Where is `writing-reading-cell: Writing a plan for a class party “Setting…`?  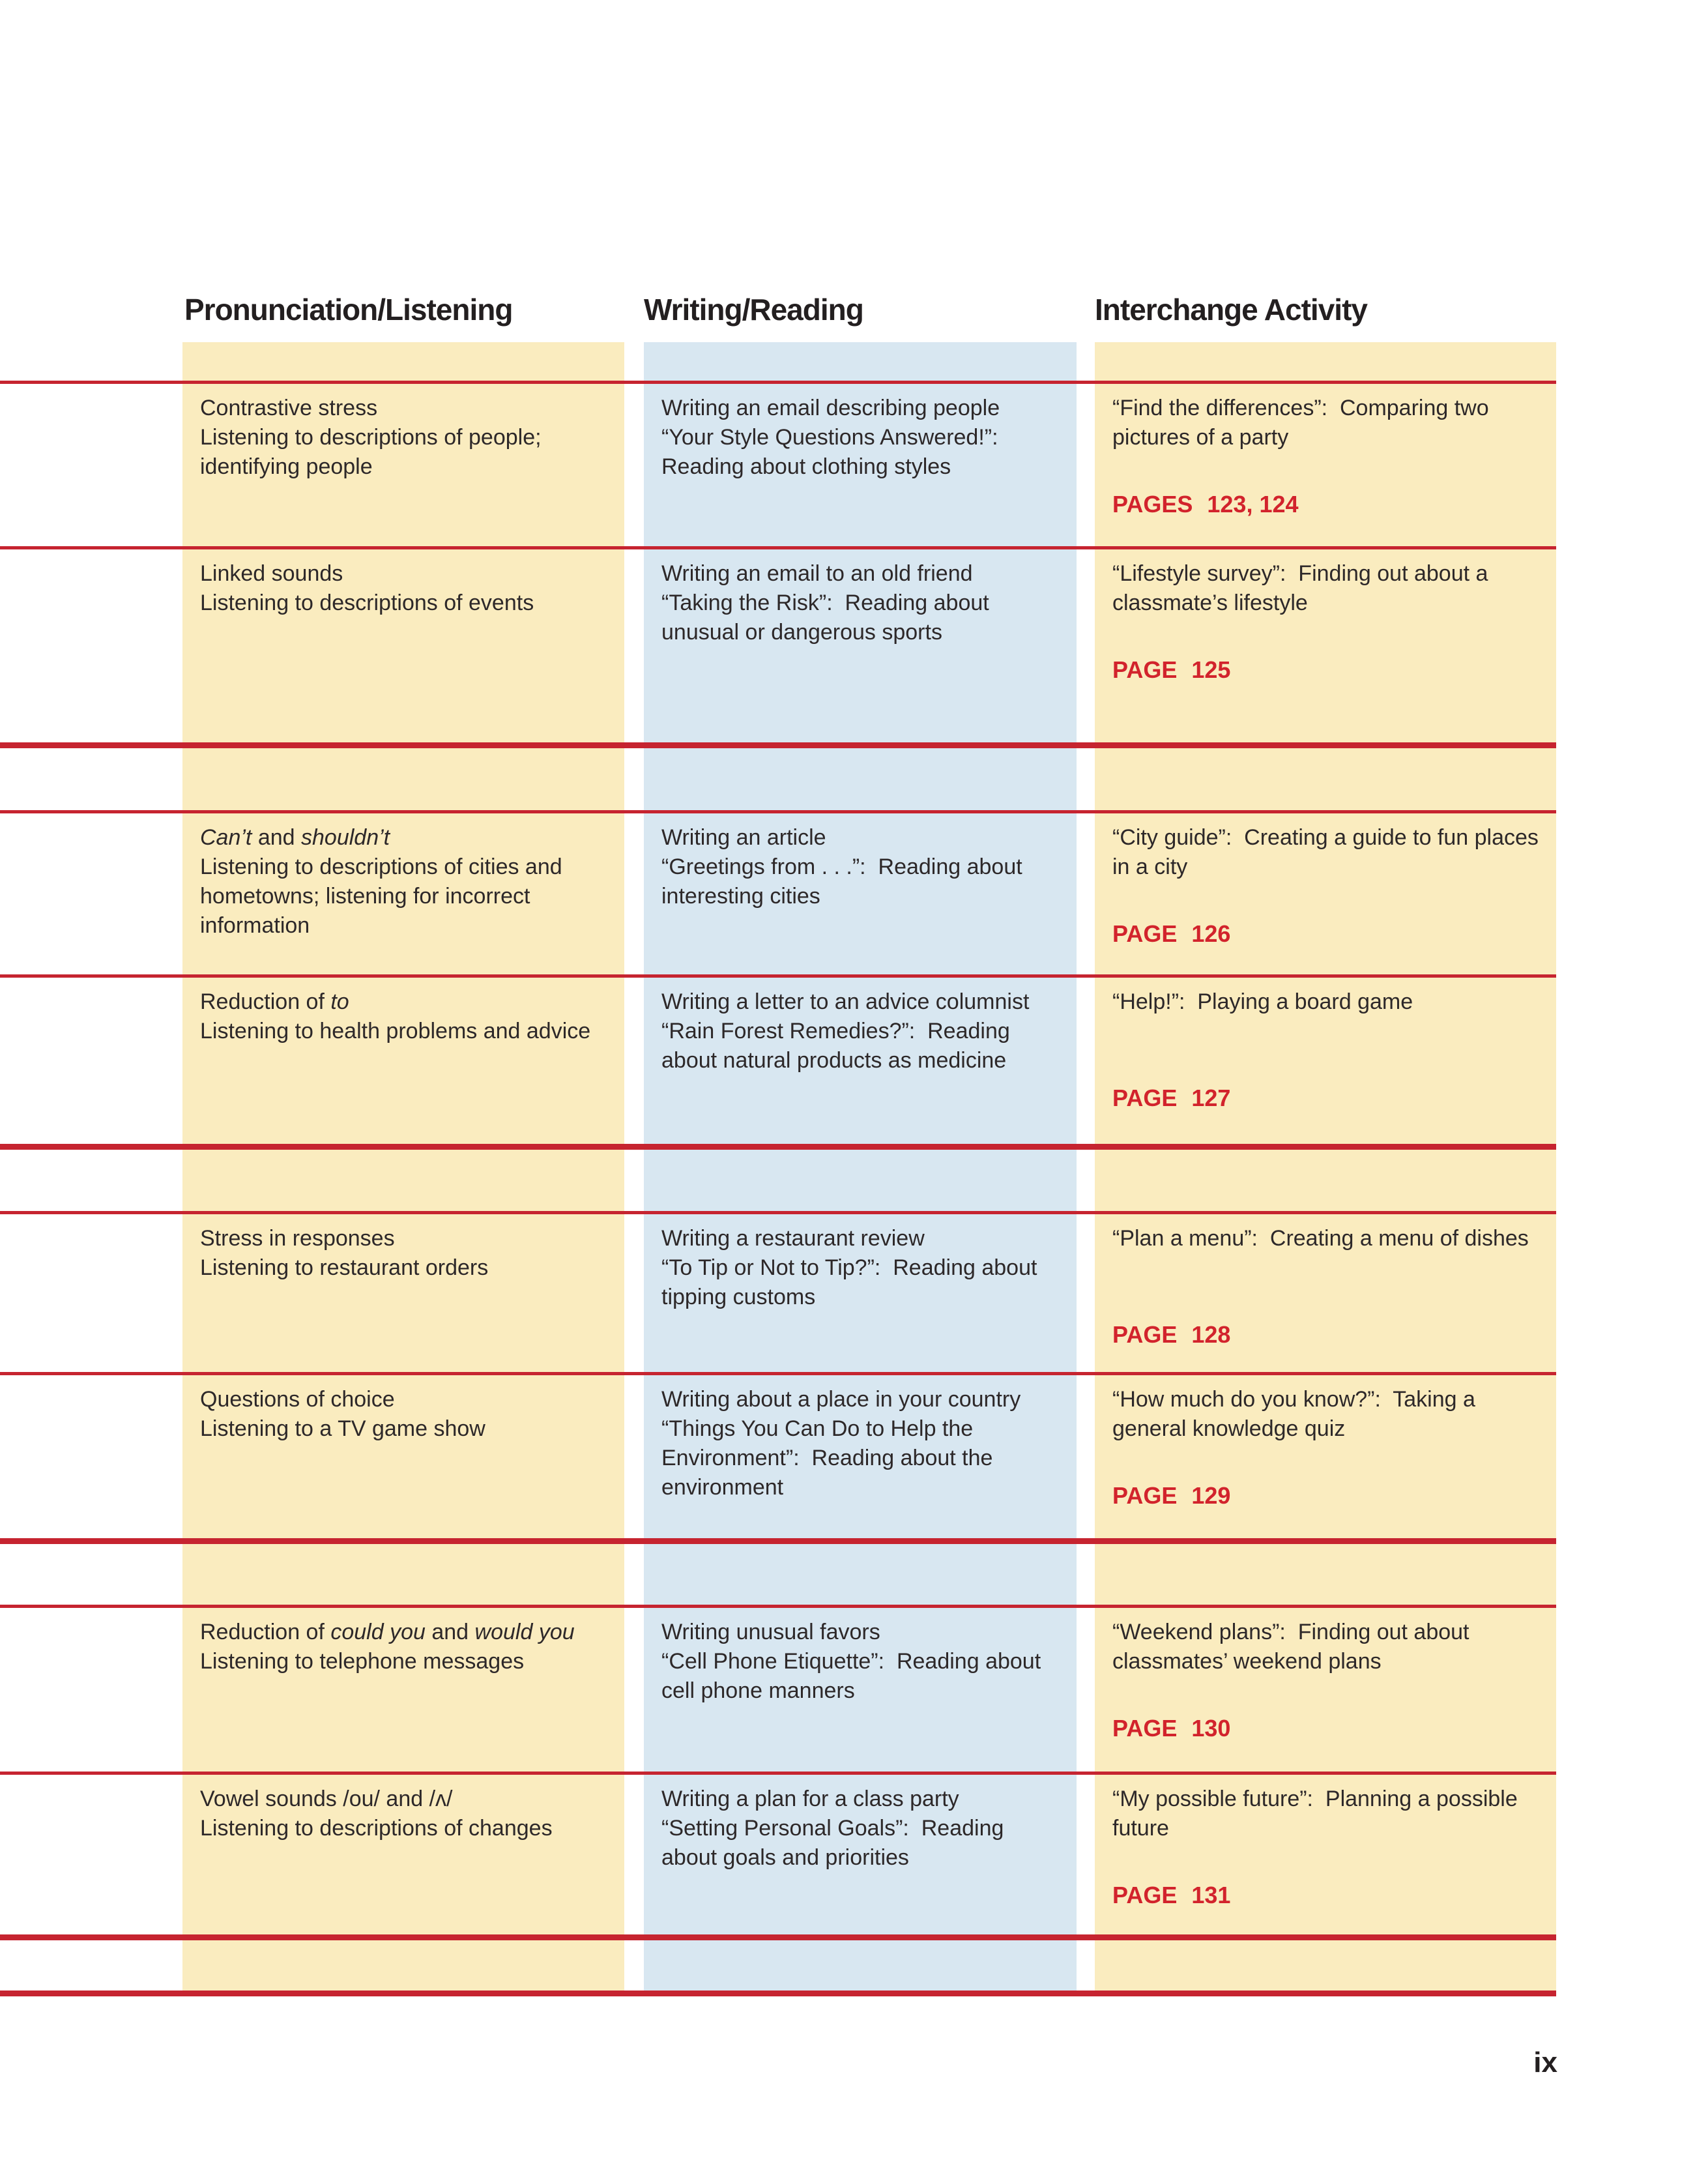 writing-reading-cell: Writing a plan for a class party “Setting… is located at coordinates (860, 1854).